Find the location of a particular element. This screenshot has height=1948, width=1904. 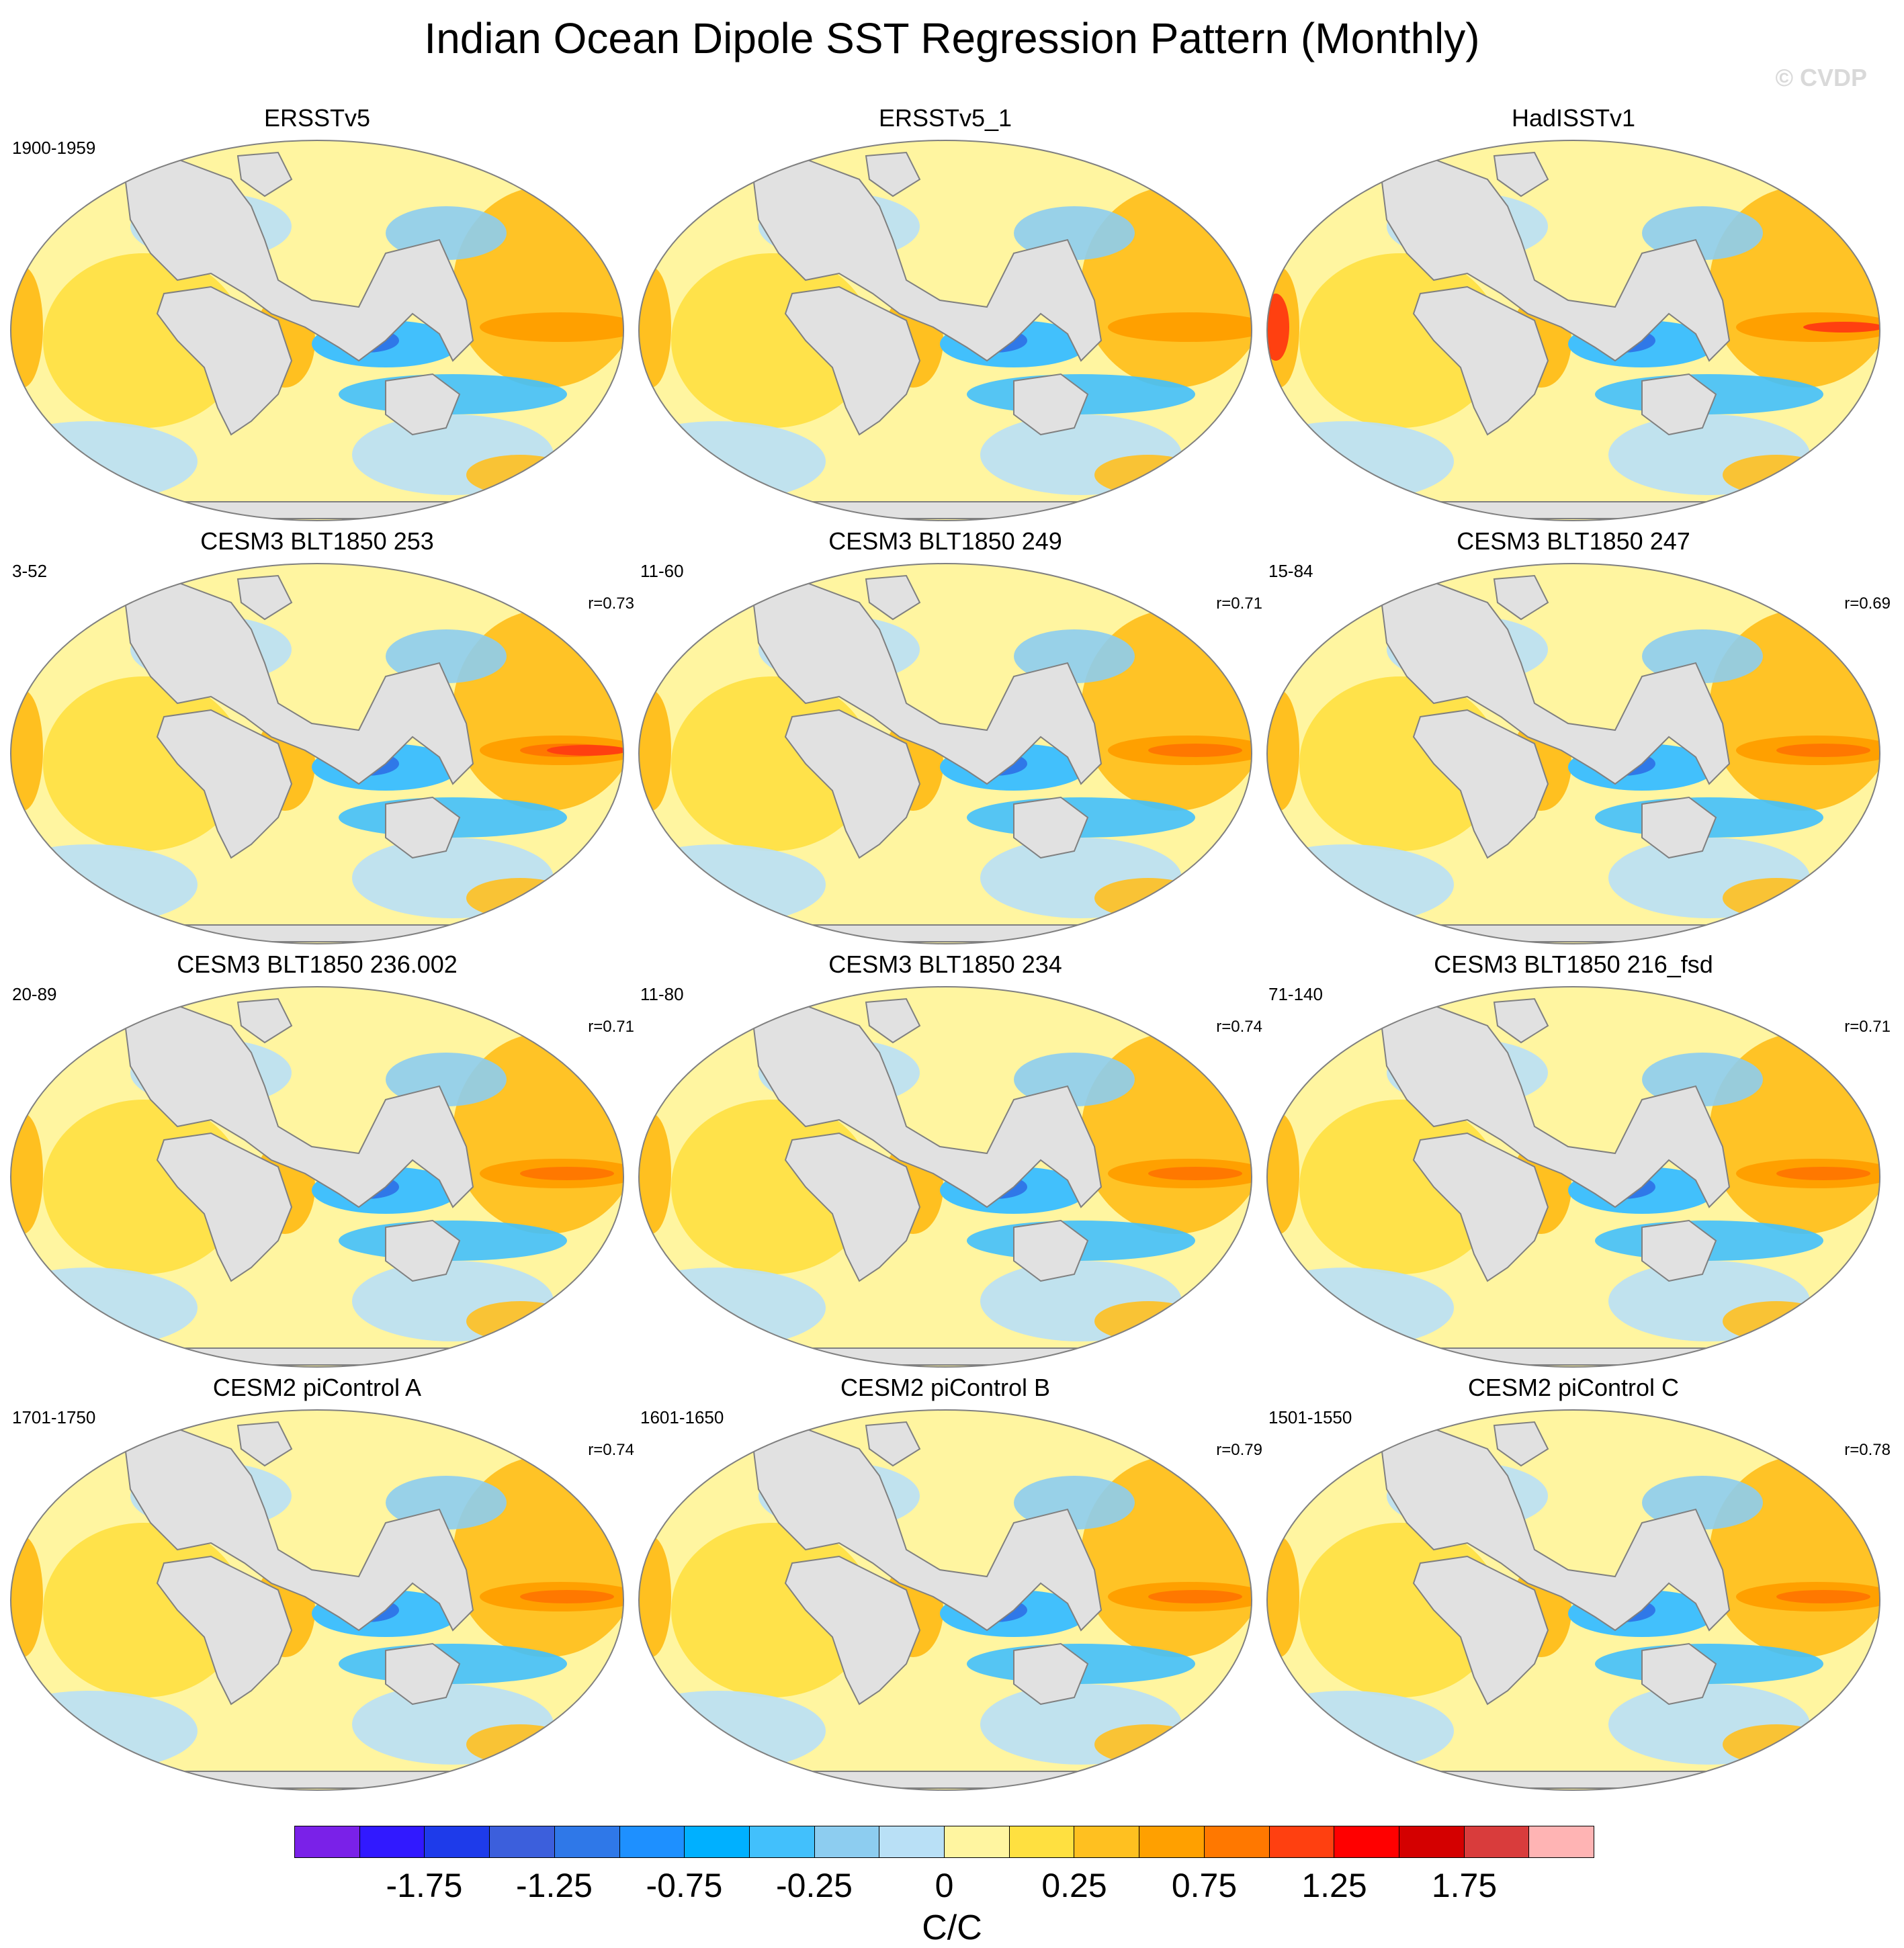

panel-years: 11-80 is located at coordinates (662, 994).